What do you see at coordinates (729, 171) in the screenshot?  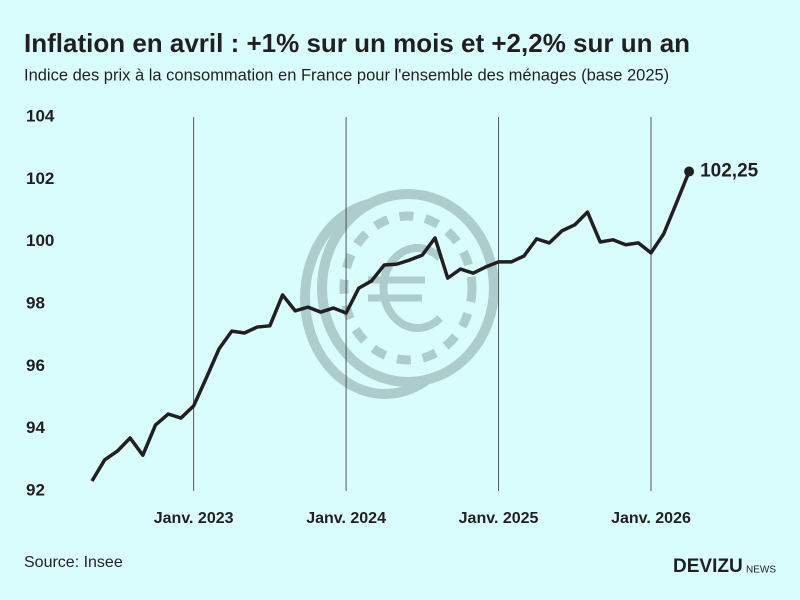 I see `value-label: 102,25` at bounding box center [729, 171].